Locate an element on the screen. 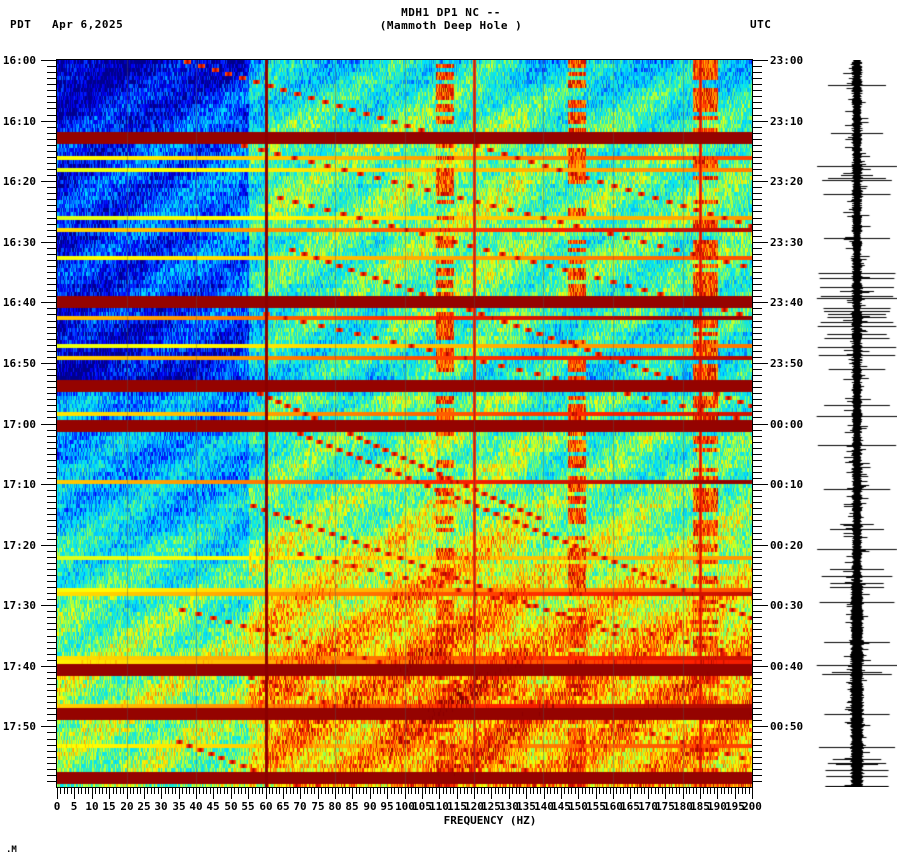 This screenshot has height=864, width=902. timezone-label-left: PDT is located at coordinates (21, 24).